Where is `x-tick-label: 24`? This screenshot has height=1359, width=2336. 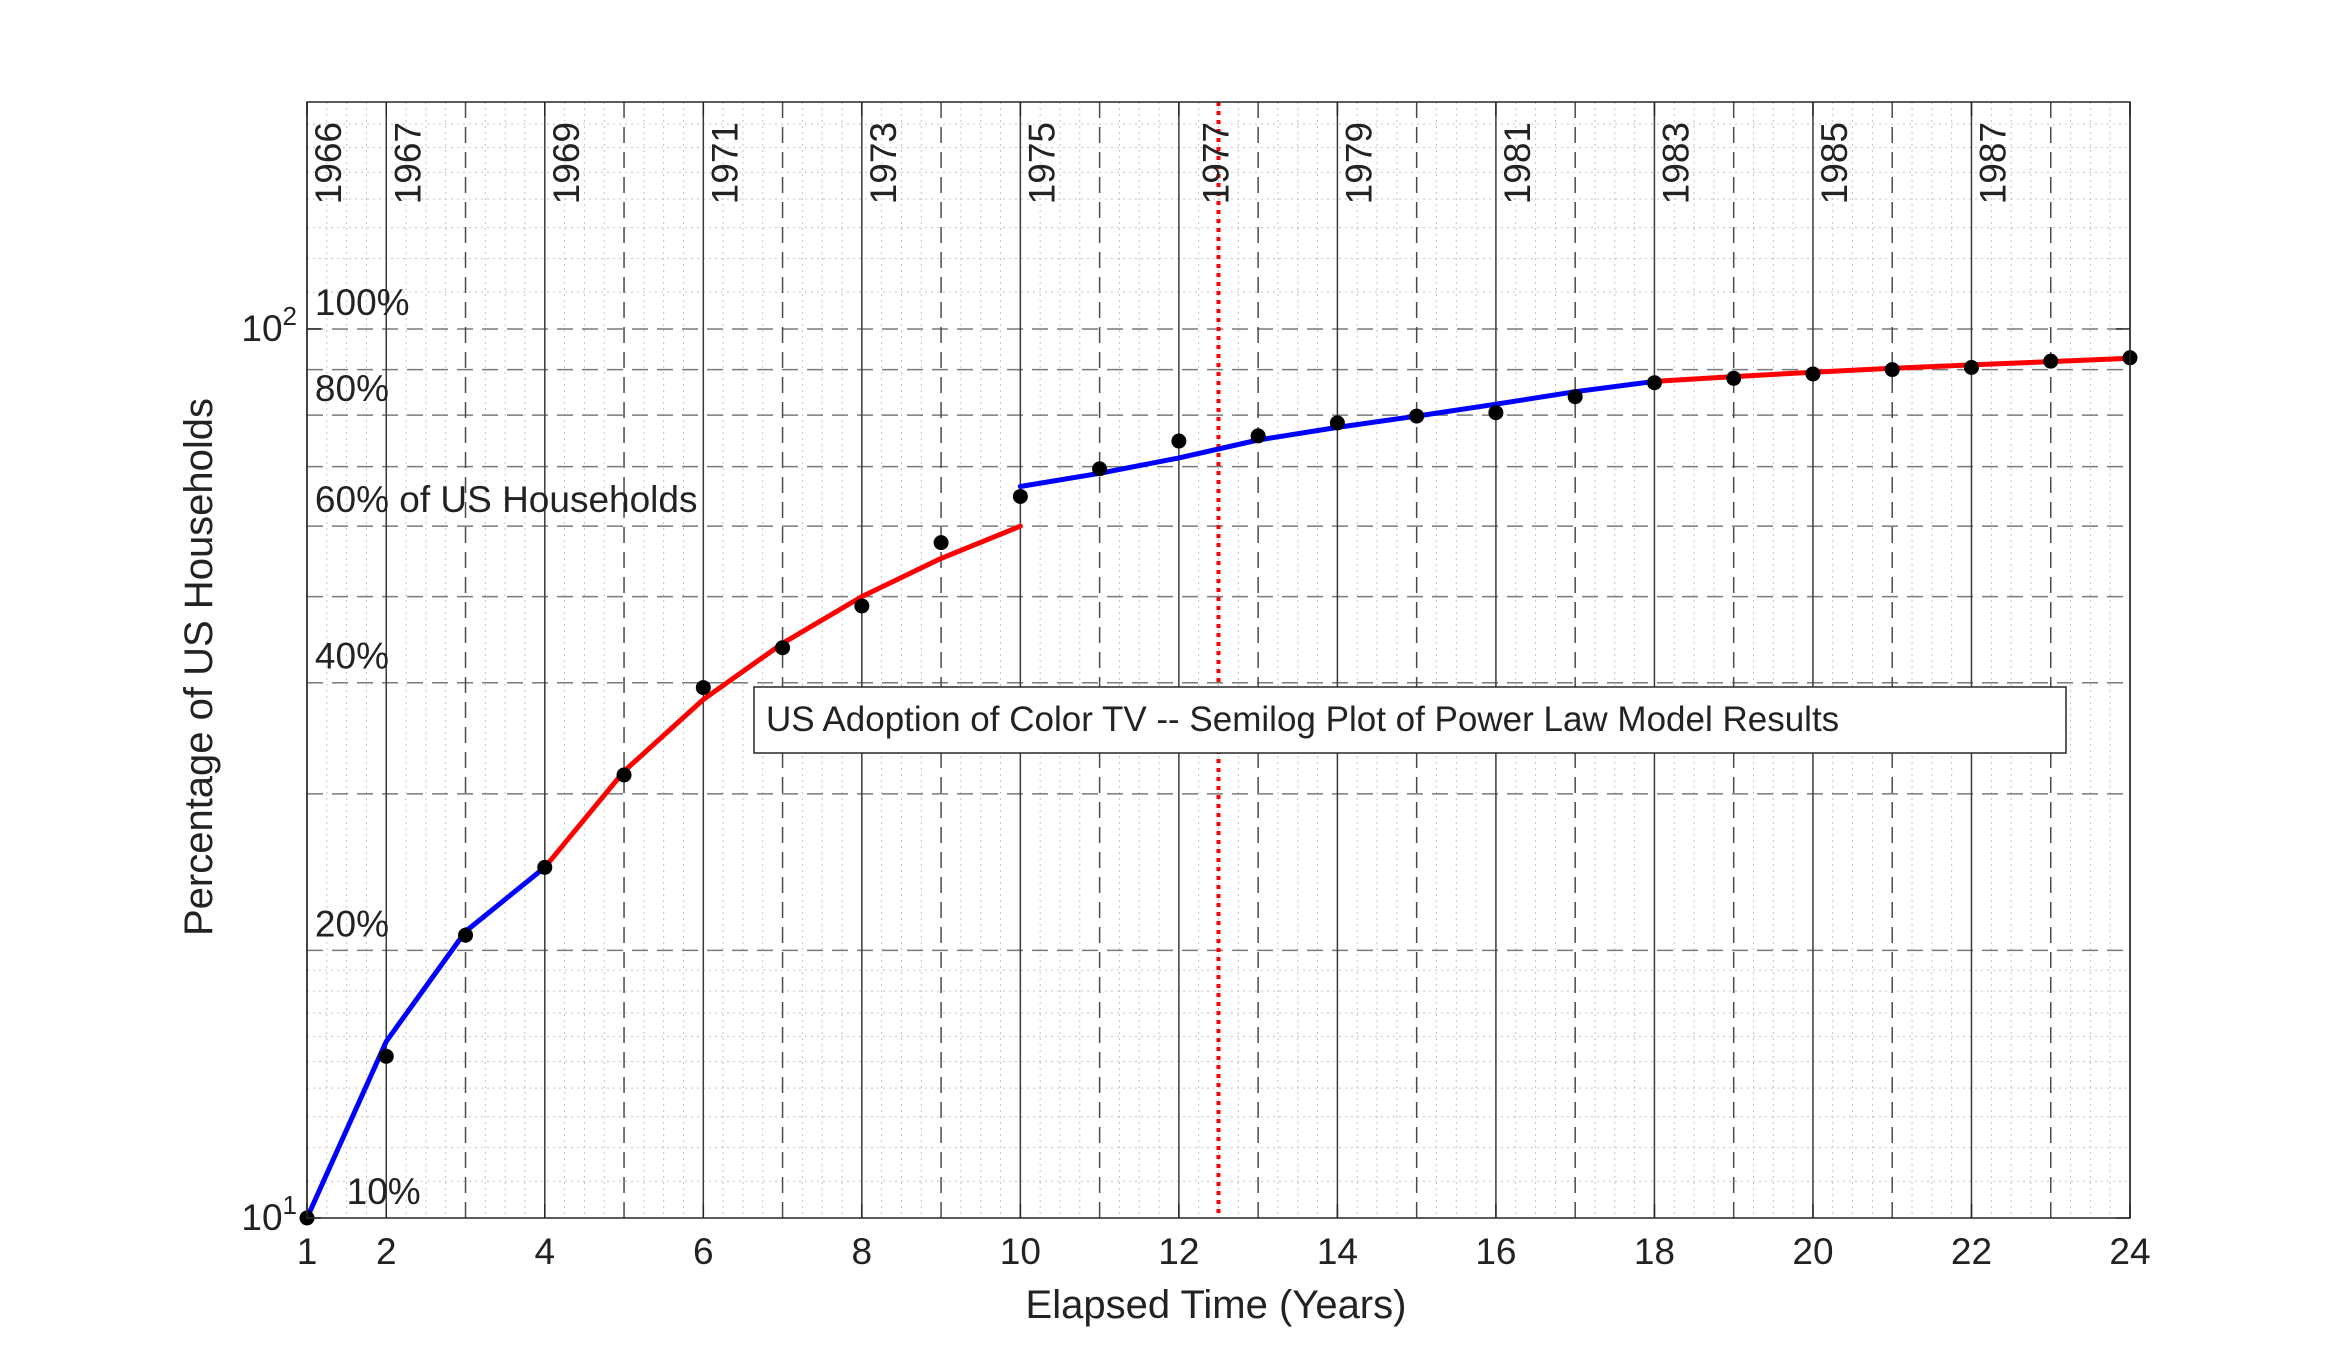
x-tick-label: 24 is located at coordinates (2129, 1251).